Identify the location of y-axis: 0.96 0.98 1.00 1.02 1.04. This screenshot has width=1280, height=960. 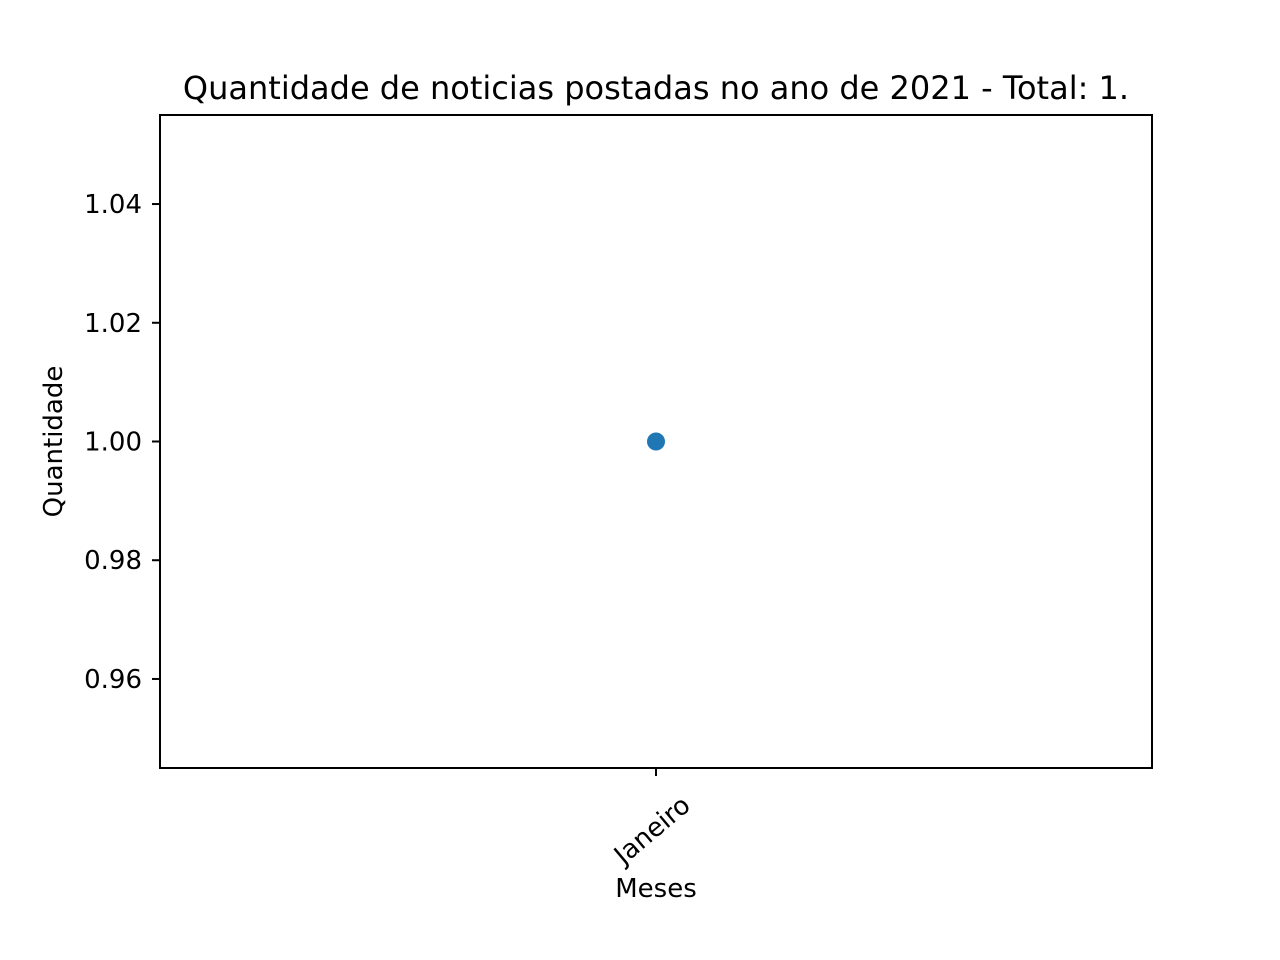
(122, 442).